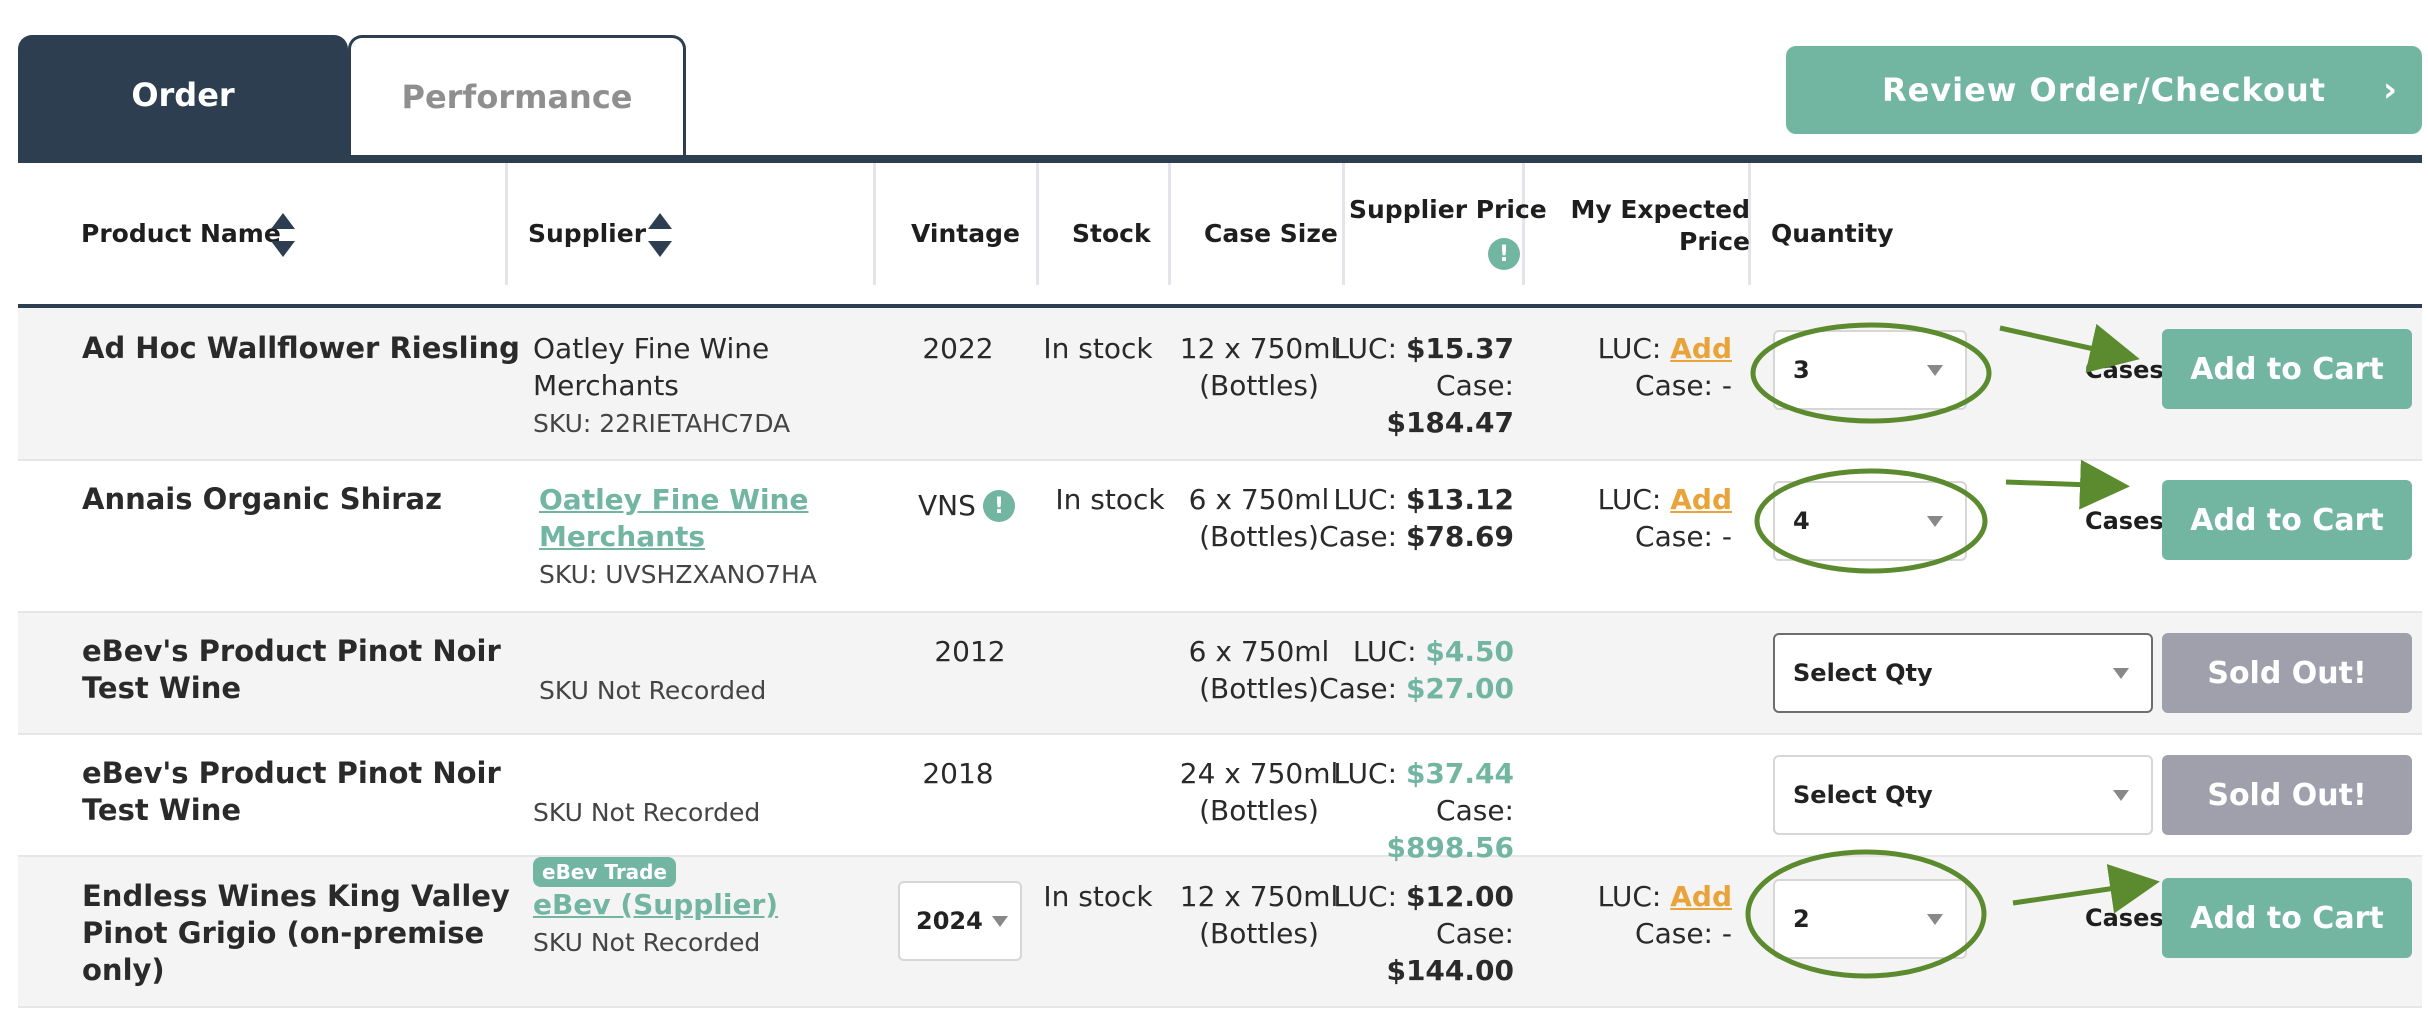  Describe the element at coordinates (1870, 919) in the screenshot. I see `quantity-select: 2` at that location.